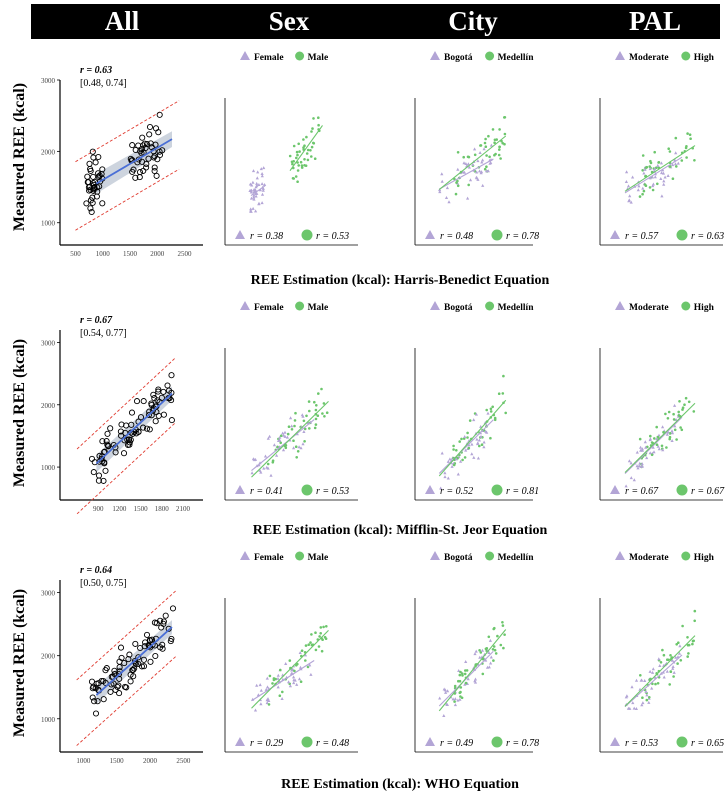  I want to click on header-city: City, so click(473, 21).